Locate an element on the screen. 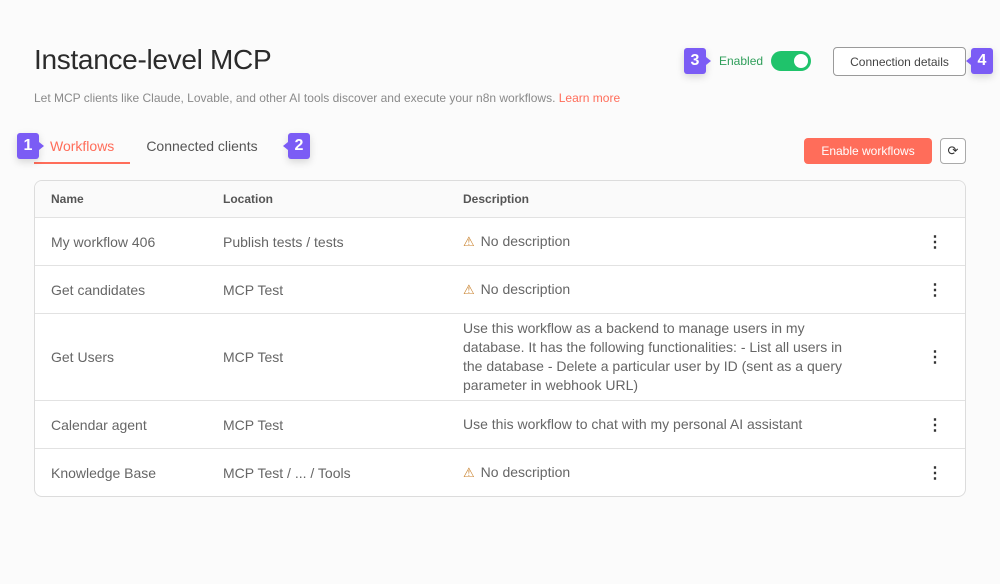 Image resolution: width=1000 pixels, height=584 pixels. workflow-name: Calendar agent is located at coordinates (99, 424).